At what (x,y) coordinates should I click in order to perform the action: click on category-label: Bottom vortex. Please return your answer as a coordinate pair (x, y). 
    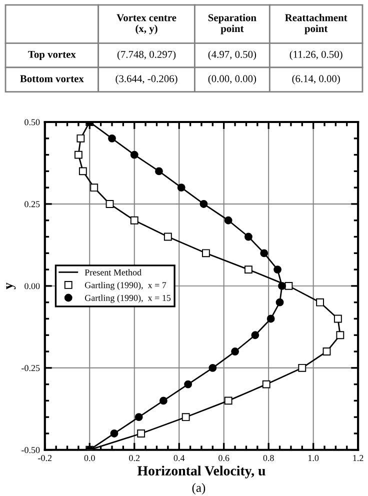
    Looking at the image, I should click on (52, 78).